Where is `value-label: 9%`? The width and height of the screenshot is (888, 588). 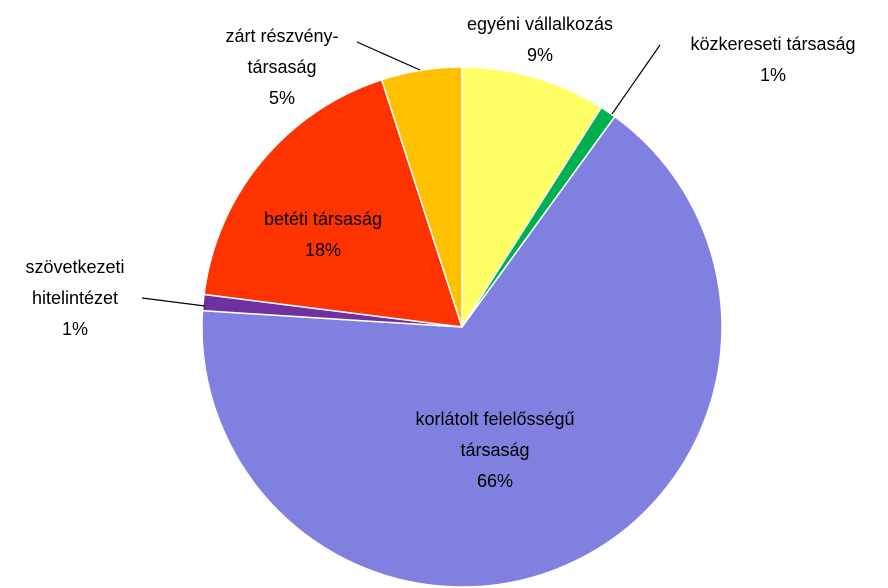
value-label: 9% is located at coordinates (540, 55).